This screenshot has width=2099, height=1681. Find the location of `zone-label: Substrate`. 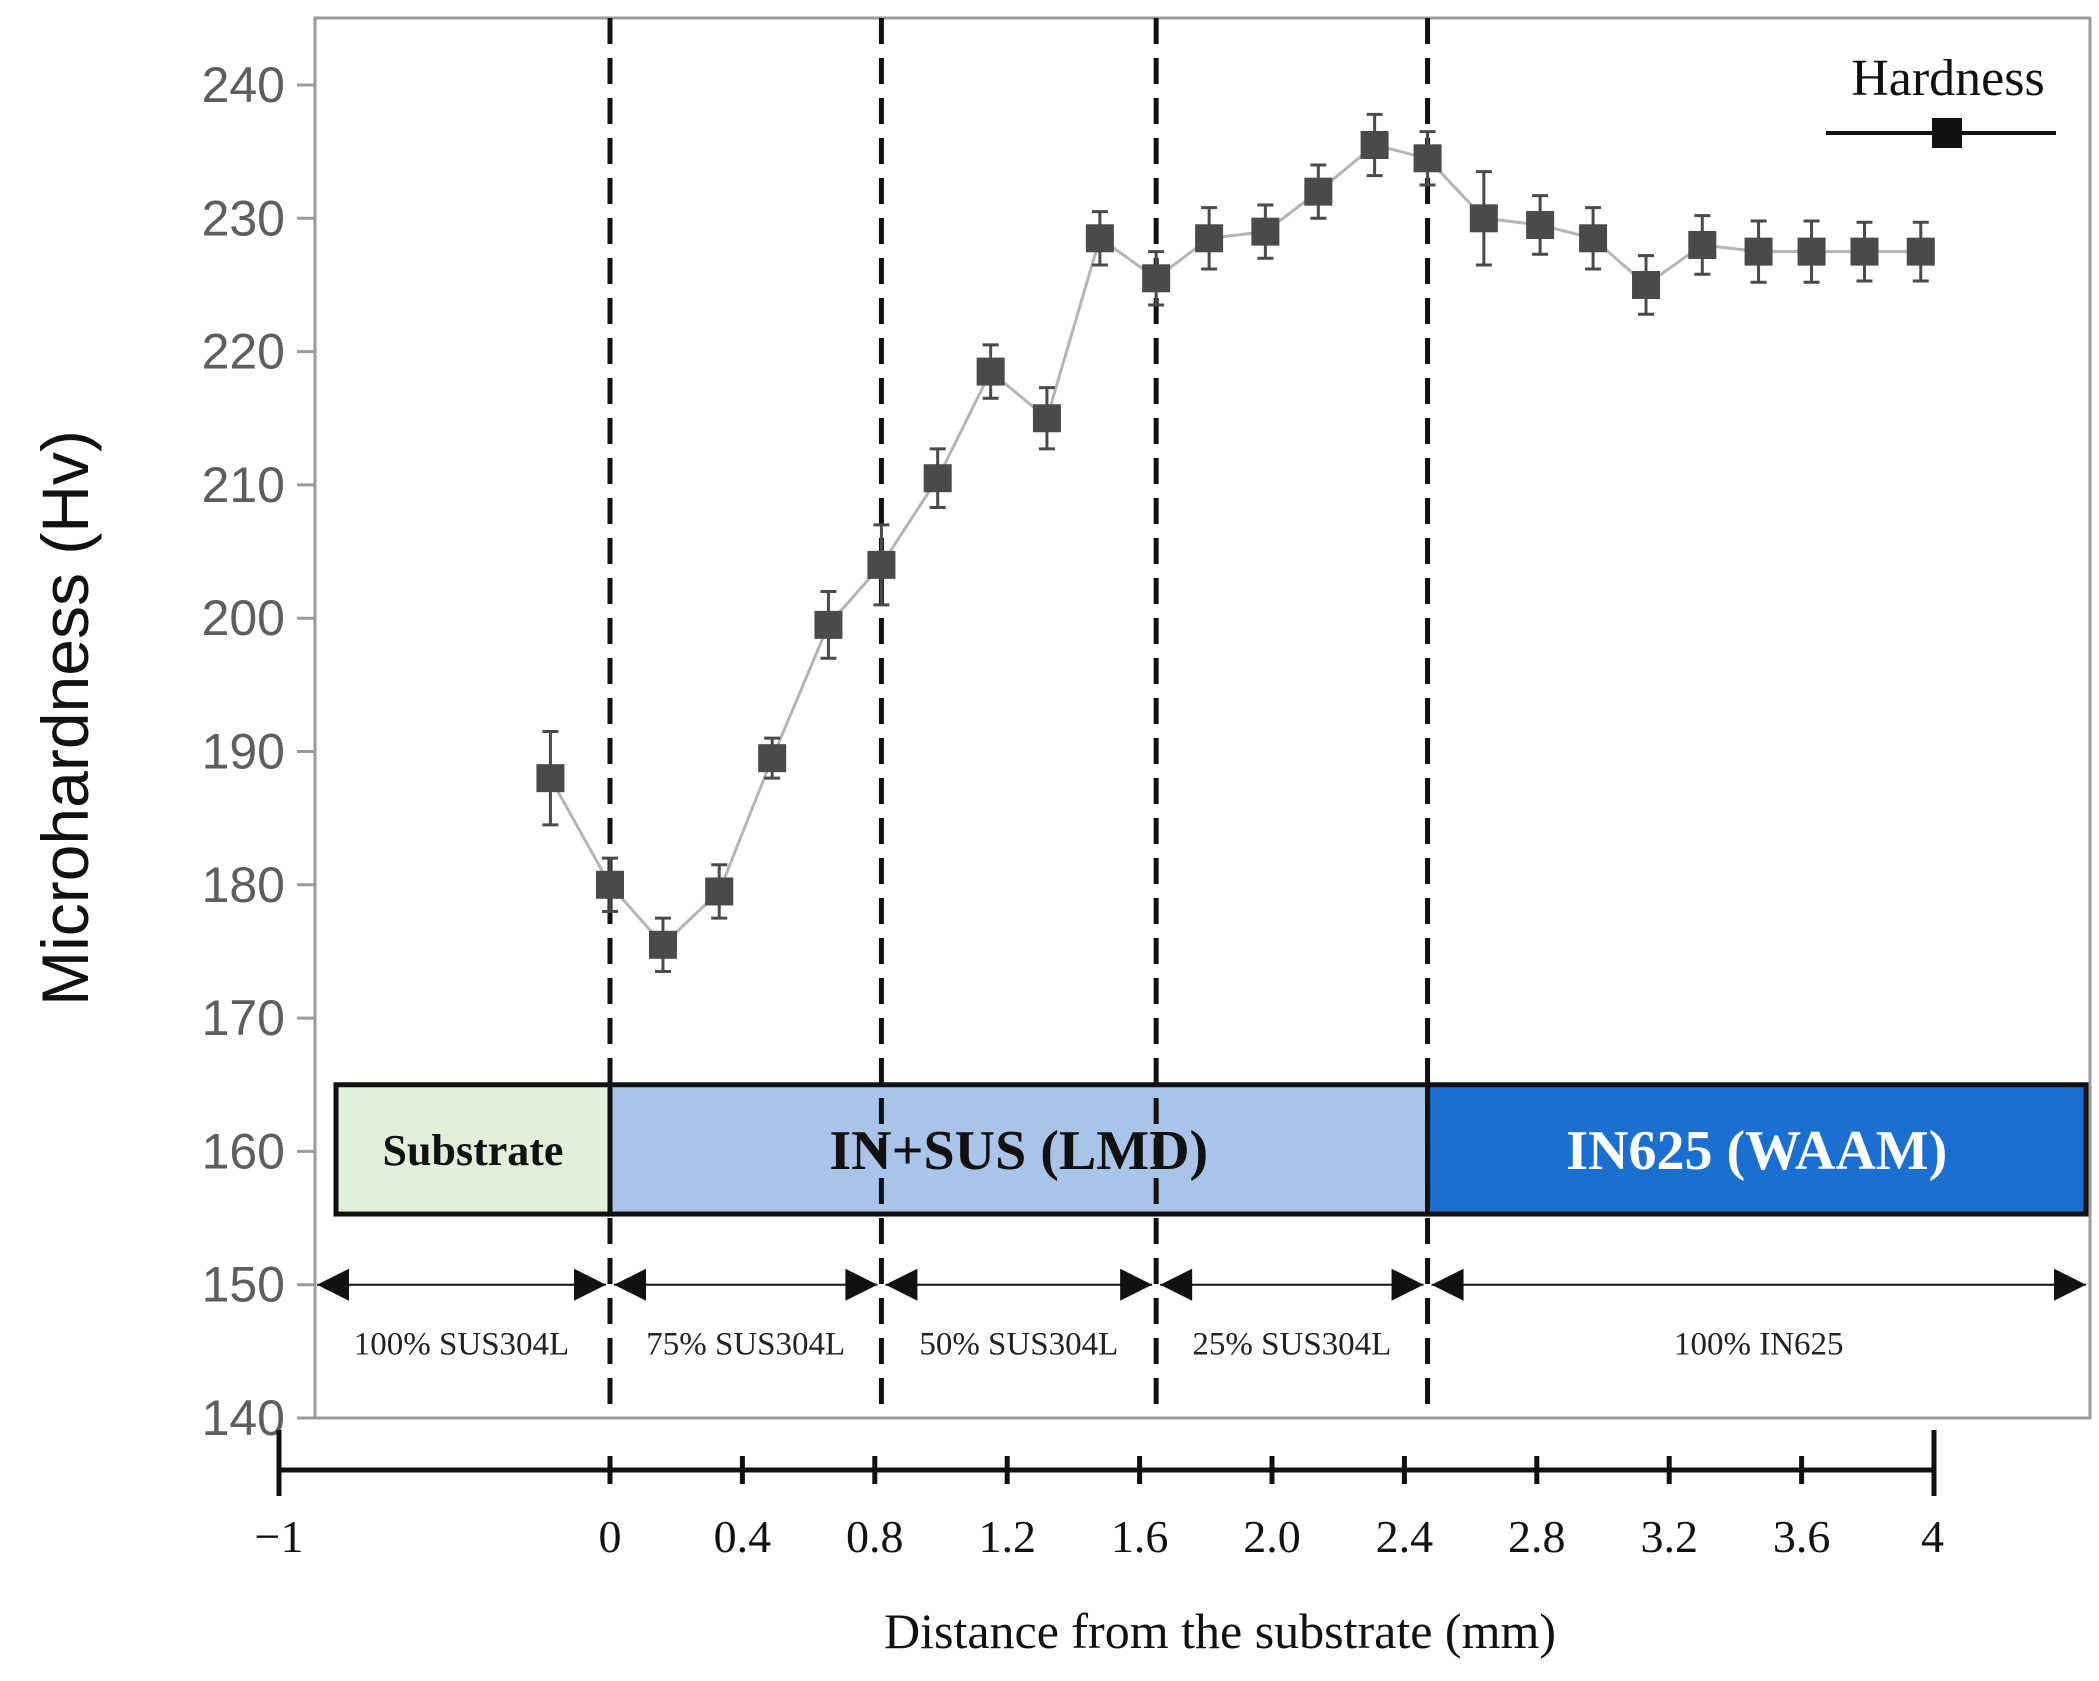

zone-label: Substrate is located at coordinates (473, 1150).